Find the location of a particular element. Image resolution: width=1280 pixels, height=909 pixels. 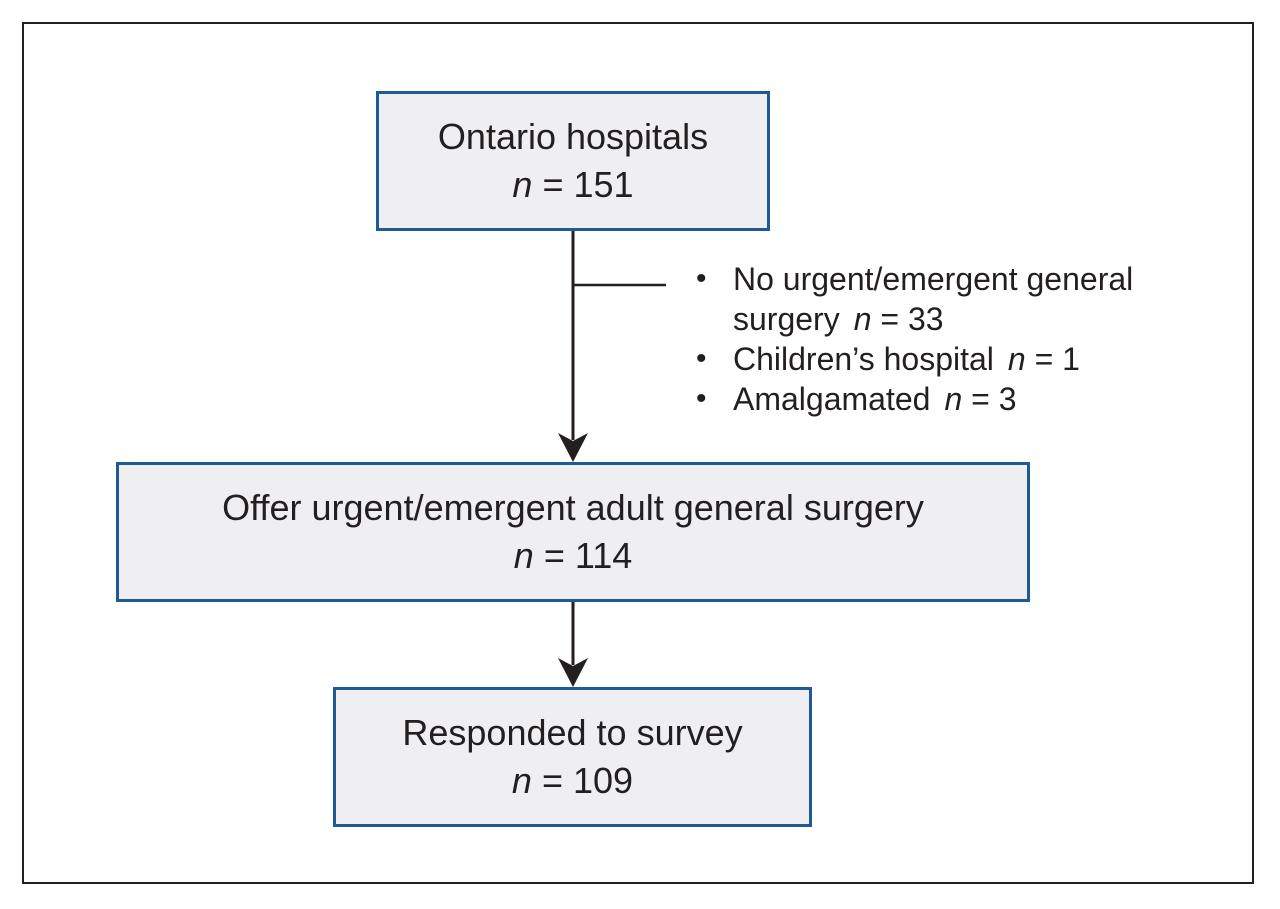

count-value: = 109 is located at coordinates (587, 780).